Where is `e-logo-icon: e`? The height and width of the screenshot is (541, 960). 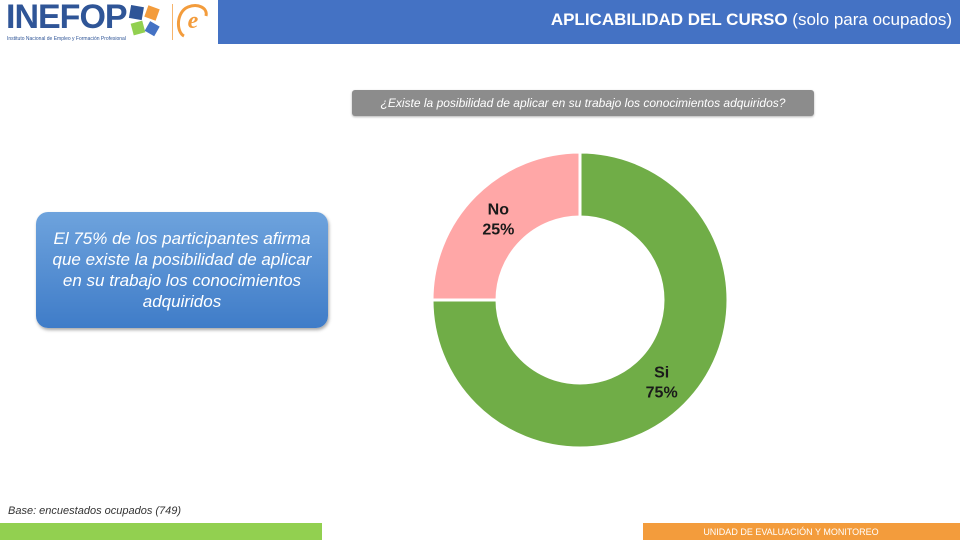
e-logo-icon: e is located at coordinates (190, 22).